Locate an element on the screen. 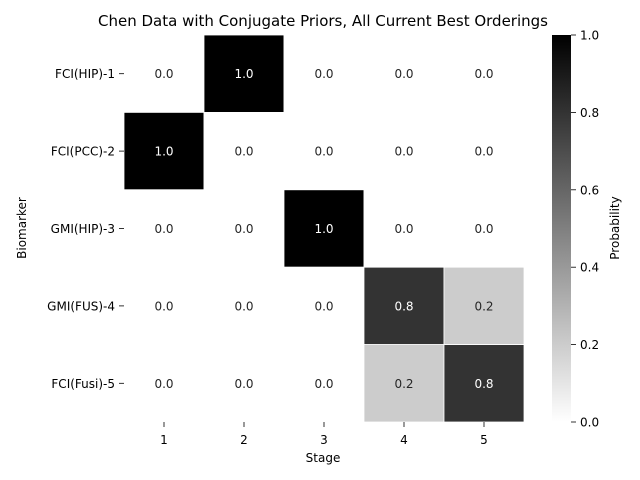 This screenshot has width=640, height=480. colorbar-tick-label: 0.8 is located at coordinates (589, 113).